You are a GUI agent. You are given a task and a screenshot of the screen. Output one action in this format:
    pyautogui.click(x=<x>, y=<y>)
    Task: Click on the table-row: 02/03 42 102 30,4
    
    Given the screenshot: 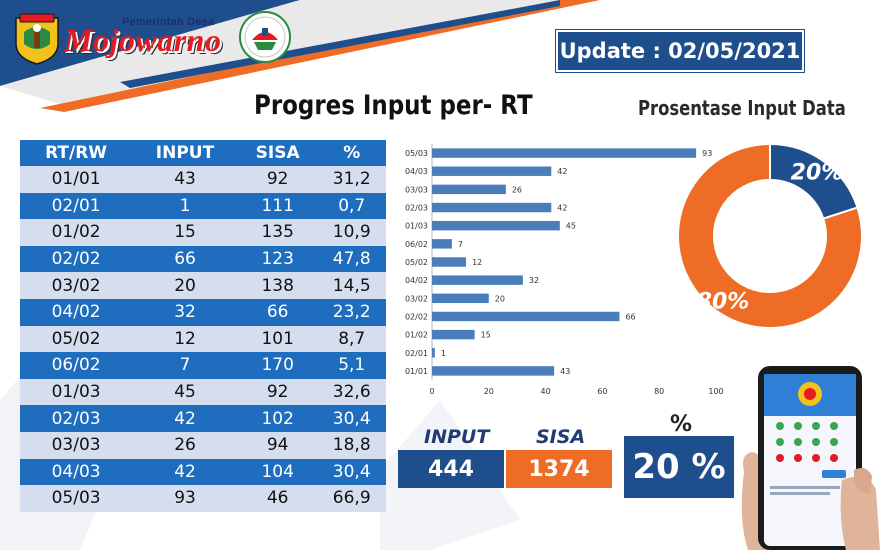 What is the action you would take?
    pyautogui.click(x=203, y=418)
    